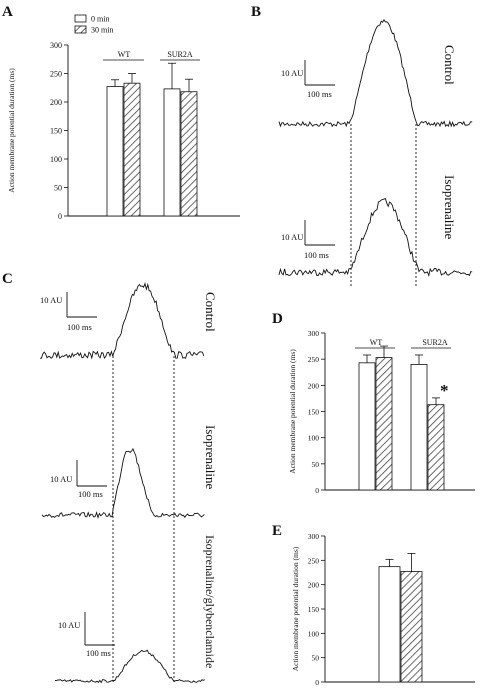 The width and height of the screenshot is (480, 688). Describe the element at coordinates (210, 601) in the screenshot. I see `condition-label-isoprenaline-glybenclamide: Isoprenaline/glybenclamide` at that location.